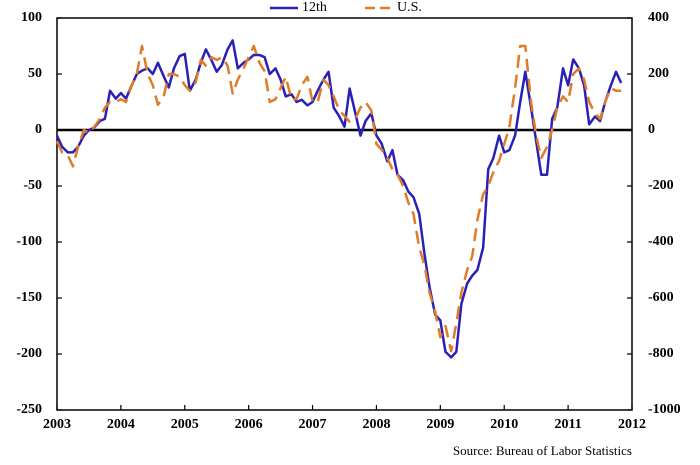 The width and height of the screenshot is (700, 465). I want to click on x-tick-label: 2004, so click(121, 424).